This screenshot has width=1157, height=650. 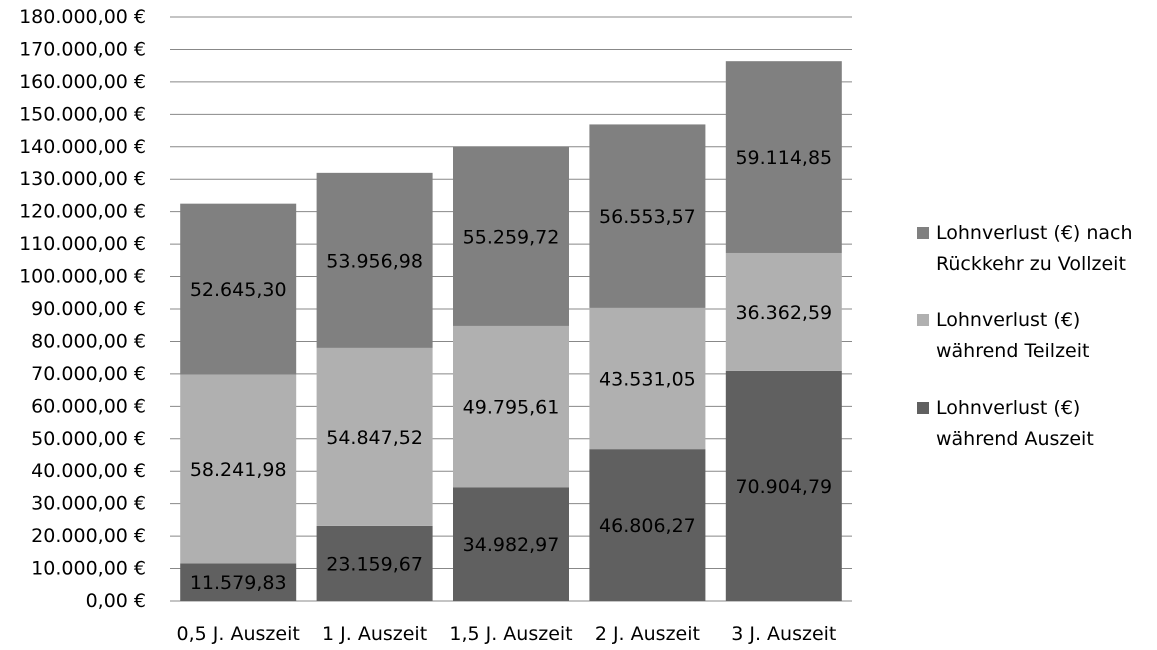 I want to click on legend-label: Lohnverlust (€) nach, so click(x=1034, y=233).